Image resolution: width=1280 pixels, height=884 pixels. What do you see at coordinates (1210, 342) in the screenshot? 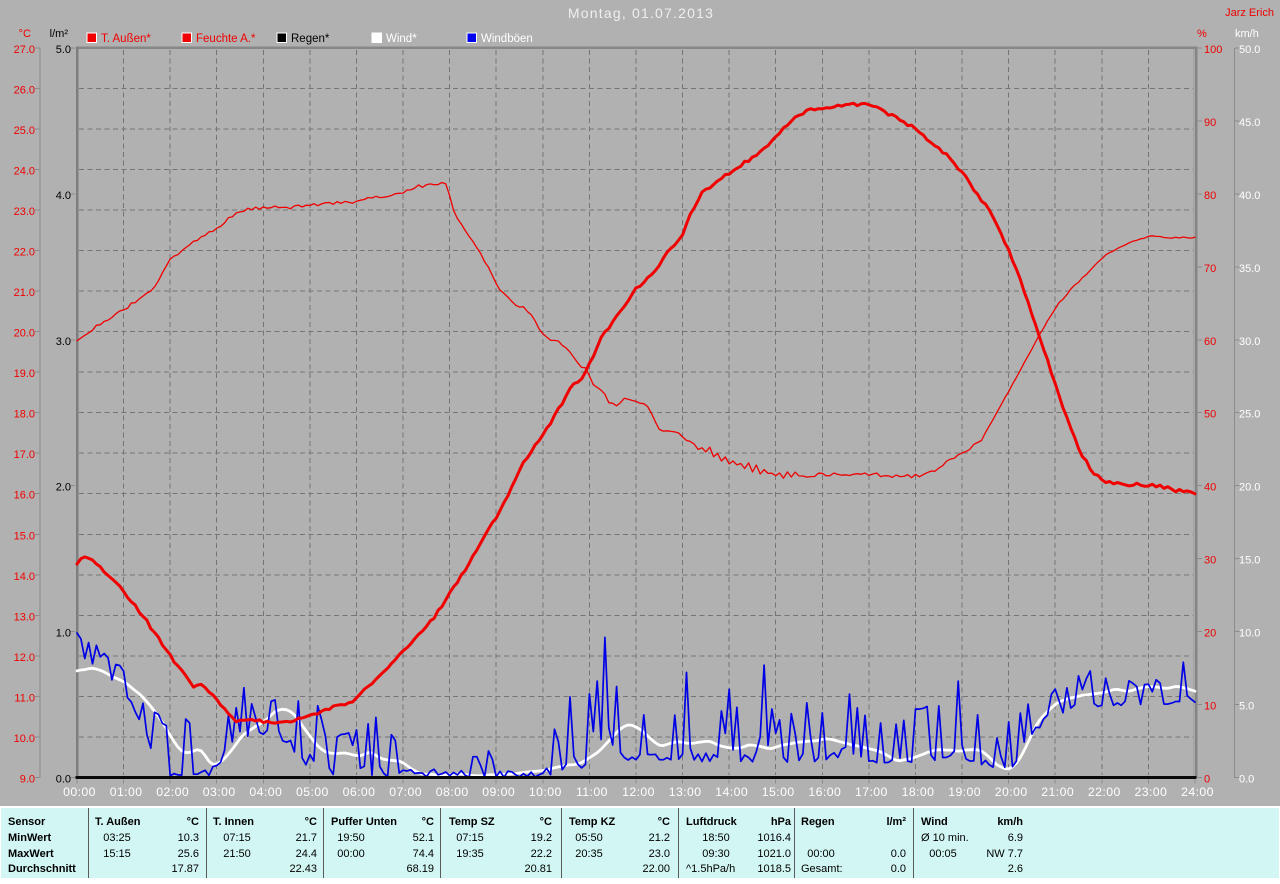
I see `svg-text: 60` at bounding box center [1210, 342].